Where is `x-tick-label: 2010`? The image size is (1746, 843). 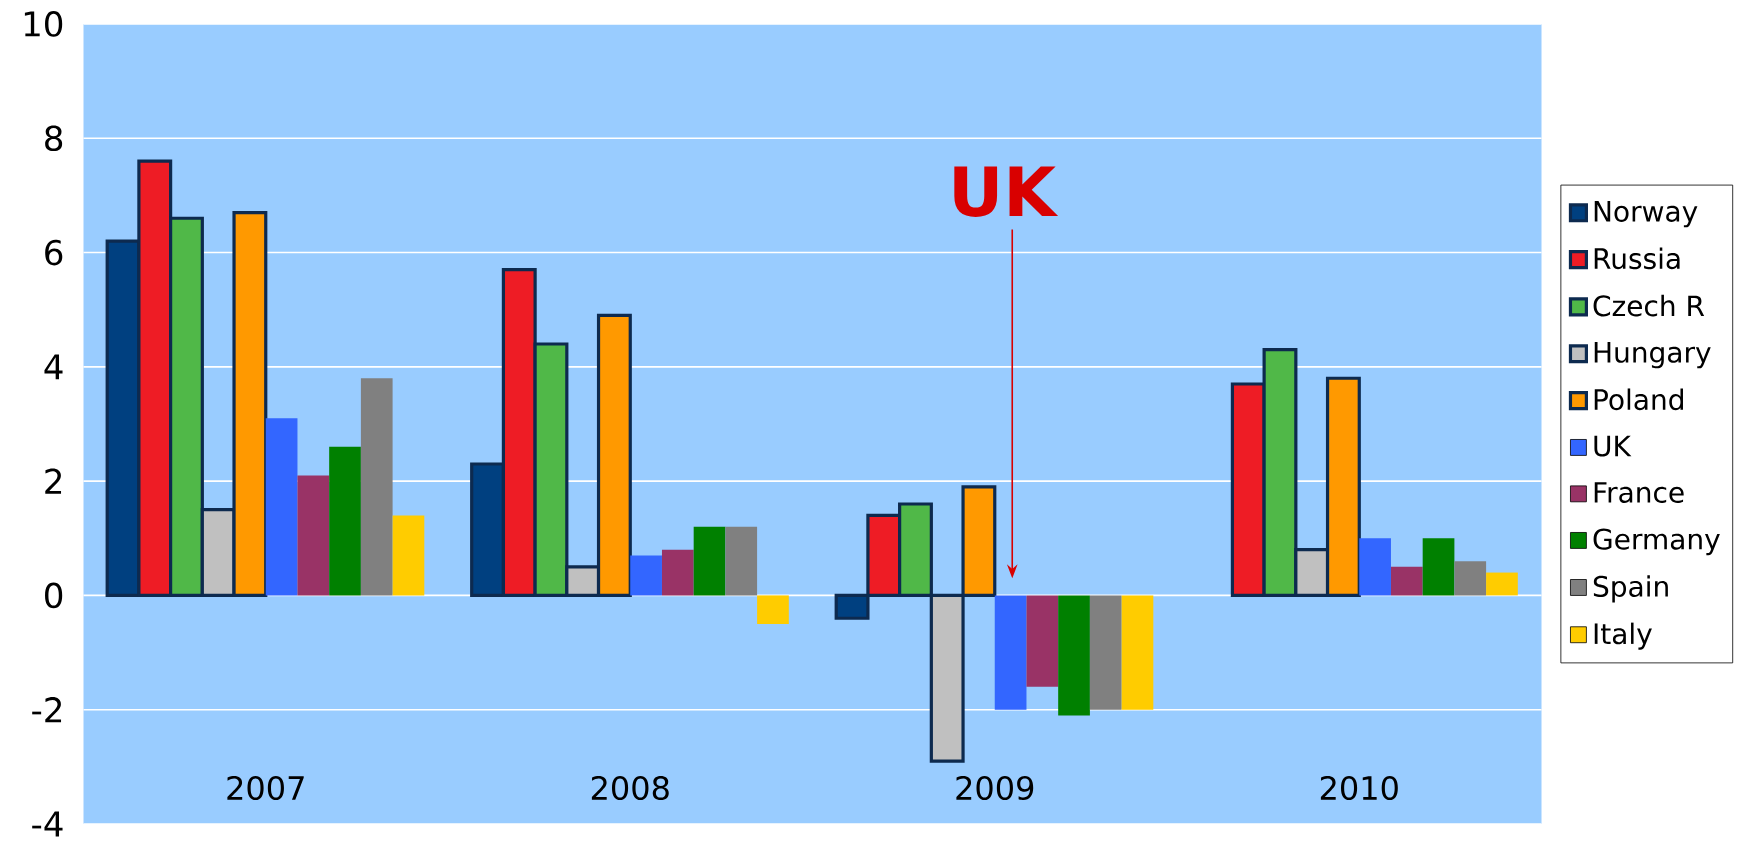
x-tick-label: 2010 is located at coordinates (1359, 788).